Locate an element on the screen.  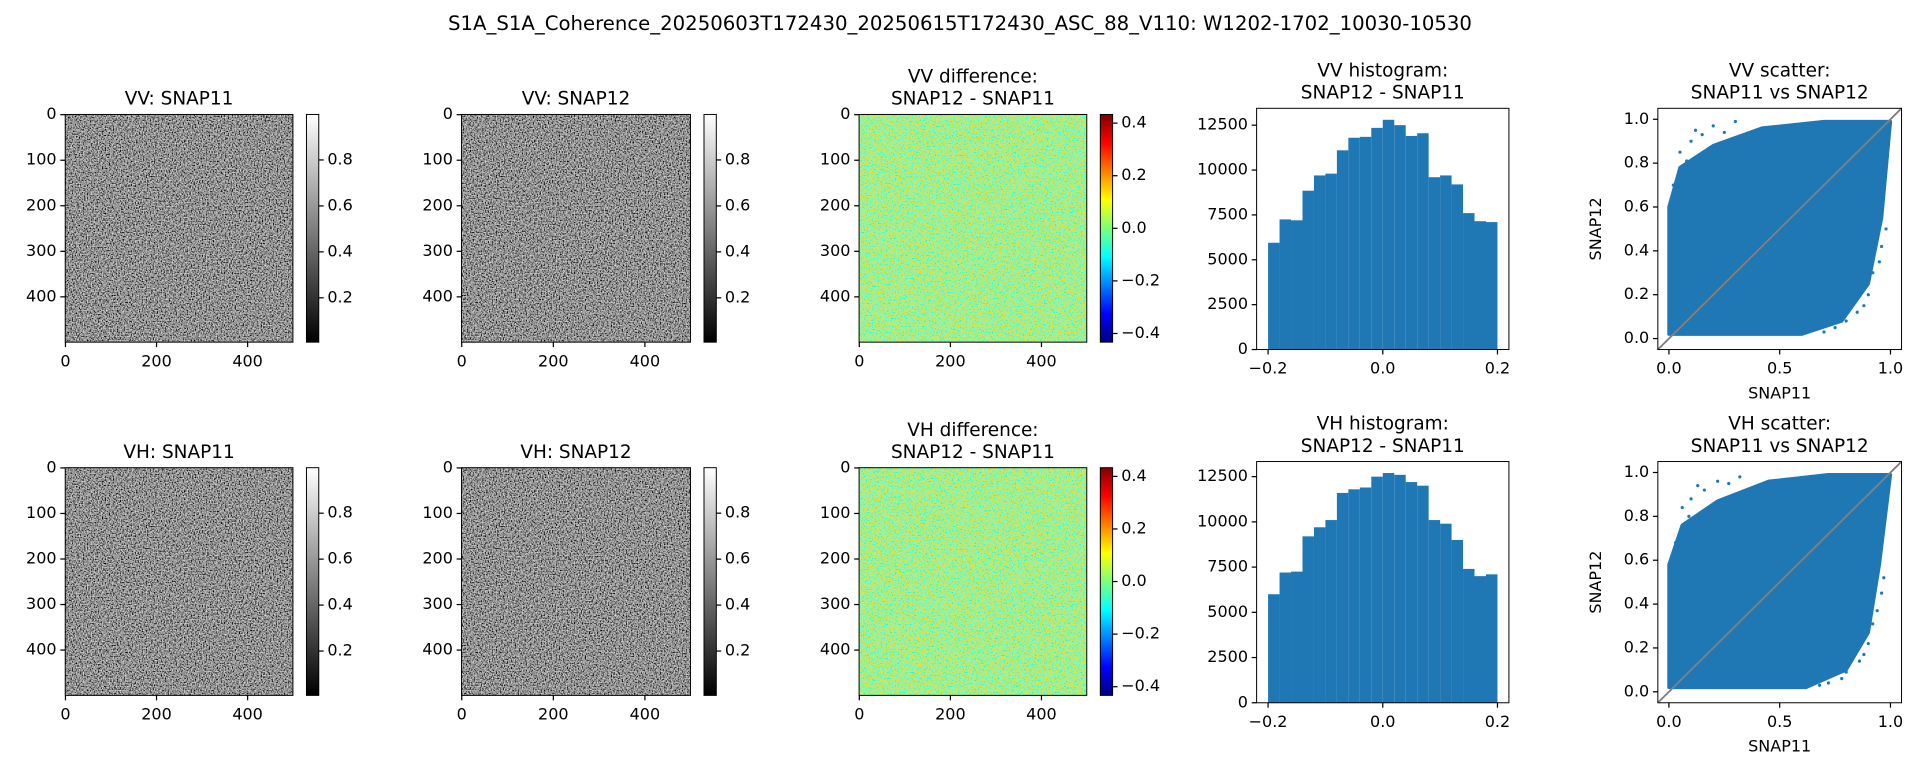
identity-line is located at coordinates (1780, 582).